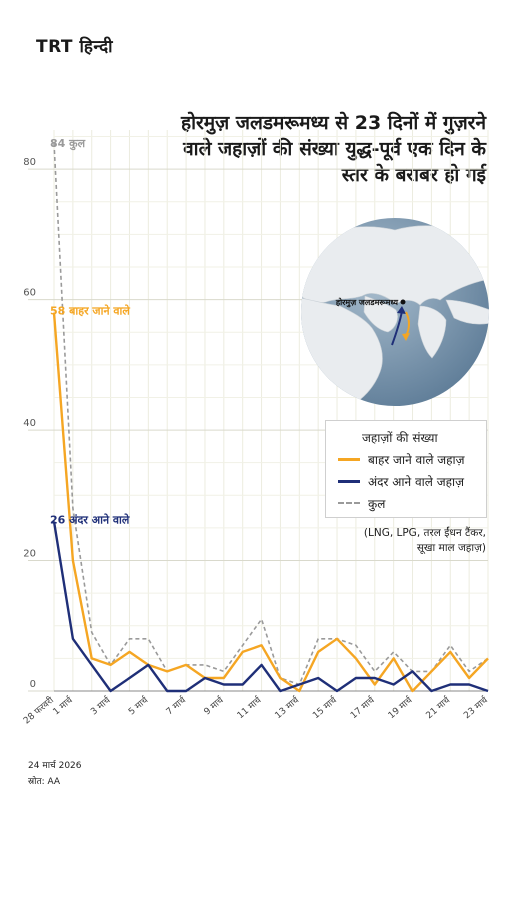 The height and width of the screenshot is (901, 512). I want to click on x-tick-label: 13 मार्च, so click(287, 707).